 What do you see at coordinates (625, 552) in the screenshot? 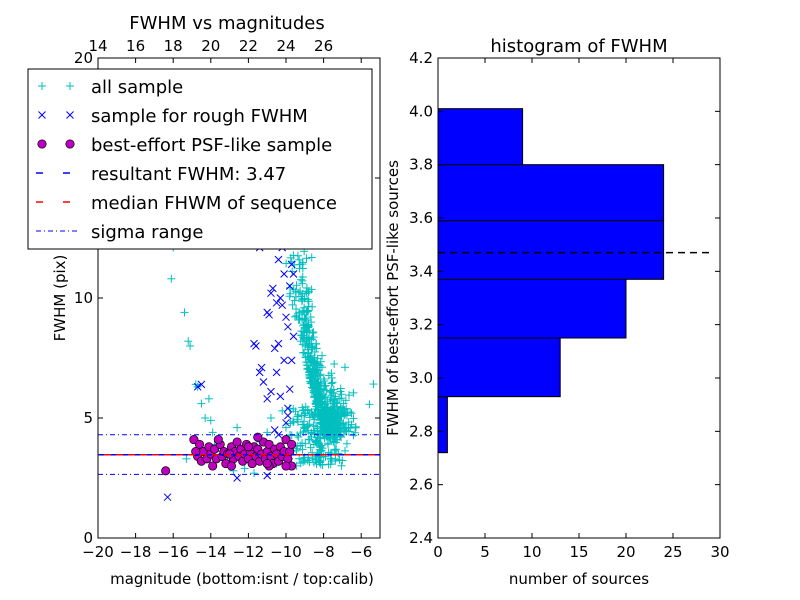
I see `histogram-x-tick-label: 20` at bounding box center [625, 552].